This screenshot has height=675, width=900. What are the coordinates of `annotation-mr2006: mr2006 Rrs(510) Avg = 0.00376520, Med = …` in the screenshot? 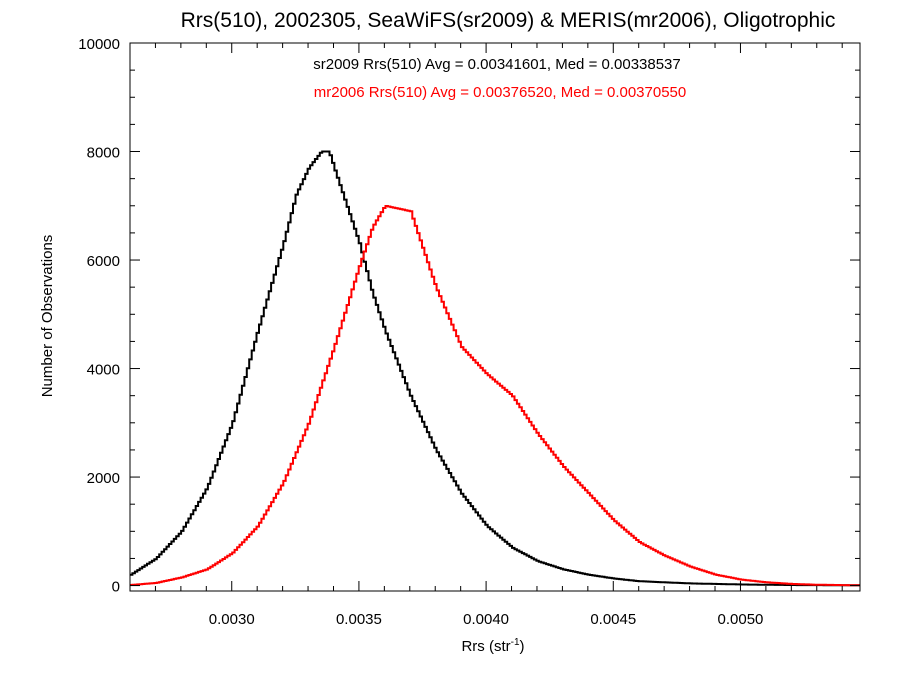 It's located at (500, 92).